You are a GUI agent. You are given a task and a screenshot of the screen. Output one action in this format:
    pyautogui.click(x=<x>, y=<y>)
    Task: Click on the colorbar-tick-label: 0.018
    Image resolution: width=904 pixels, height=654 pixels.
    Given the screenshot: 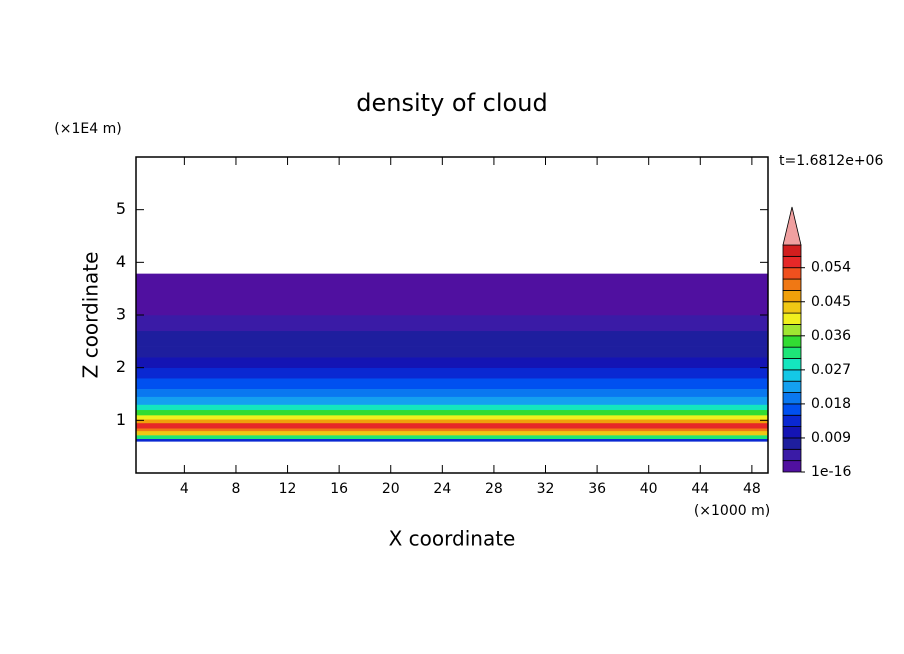 What is the action you would take?
    pyautogui.click(x=831, y=404)
    